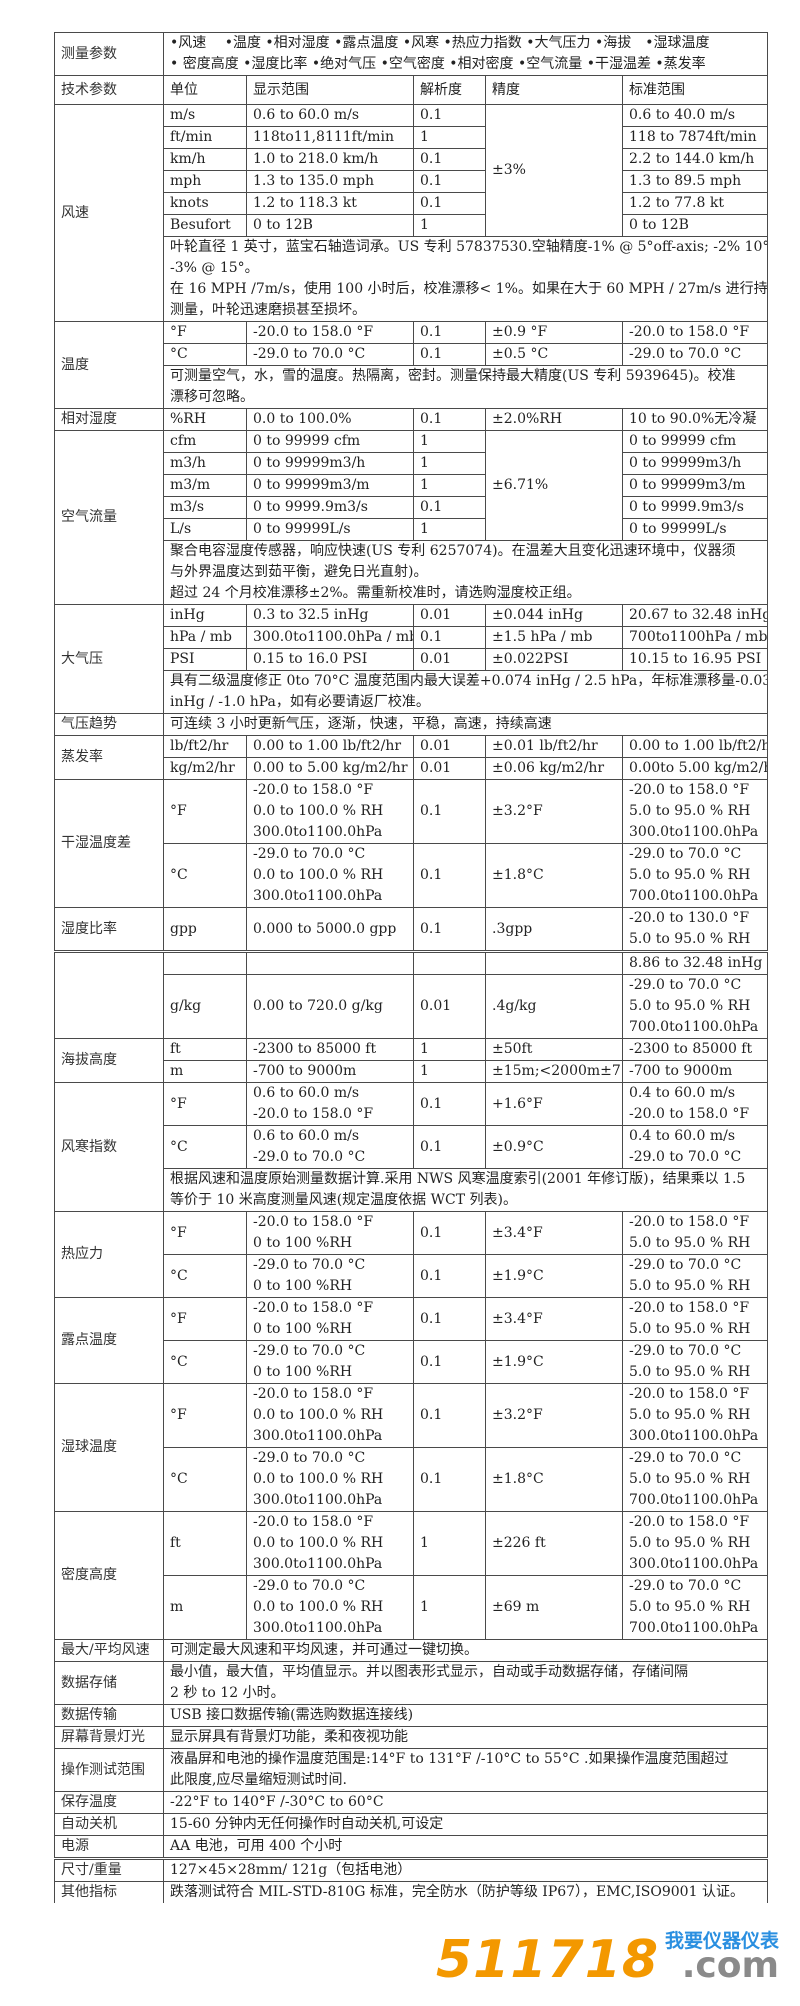 The width and height of the screenshot is (800, 2006). Describe the element at coordinates (554, 1071) in the screenshot. I see `accuracy-cell: ±15m;<2000m±7.2` at that location.